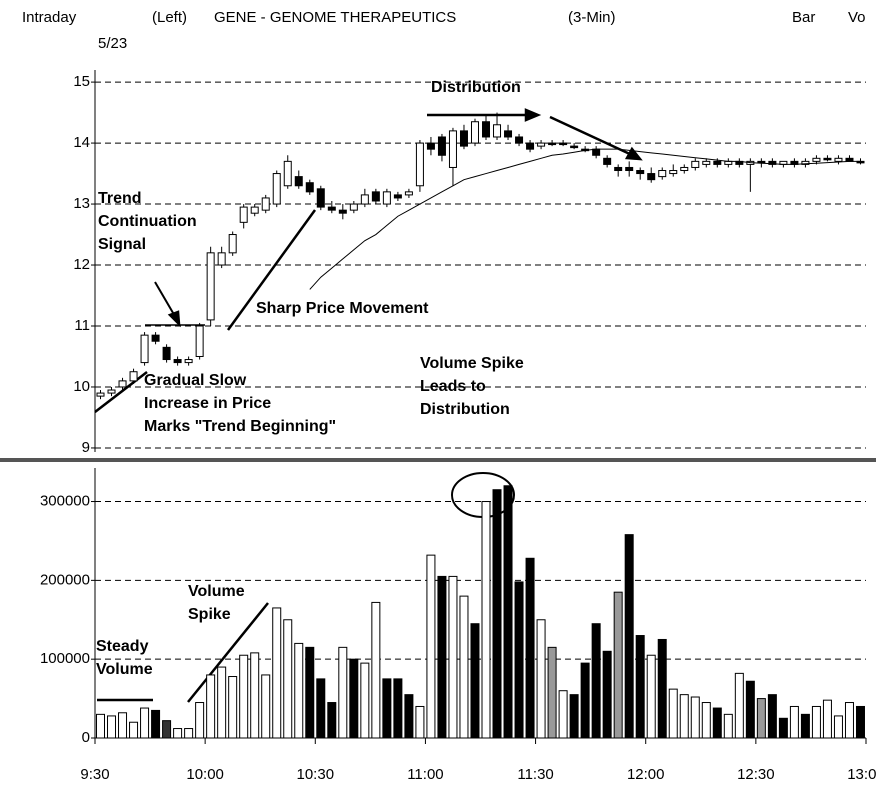  What do you see at coordinates (453, 386) in the screenshot?
I see `annotation: Leads to` at bounding box center [453, 386].